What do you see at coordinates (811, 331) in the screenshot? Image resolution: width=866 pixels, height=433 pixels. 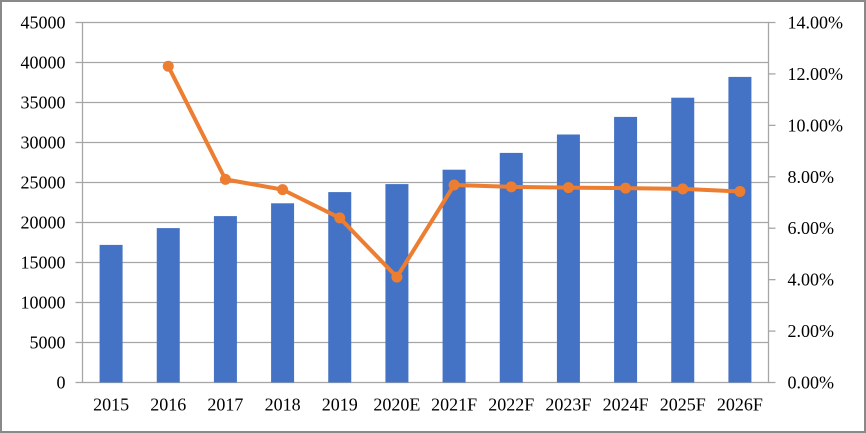 I see `right-axis-tick-label: 2.00%` at bounding box center [811, 331].